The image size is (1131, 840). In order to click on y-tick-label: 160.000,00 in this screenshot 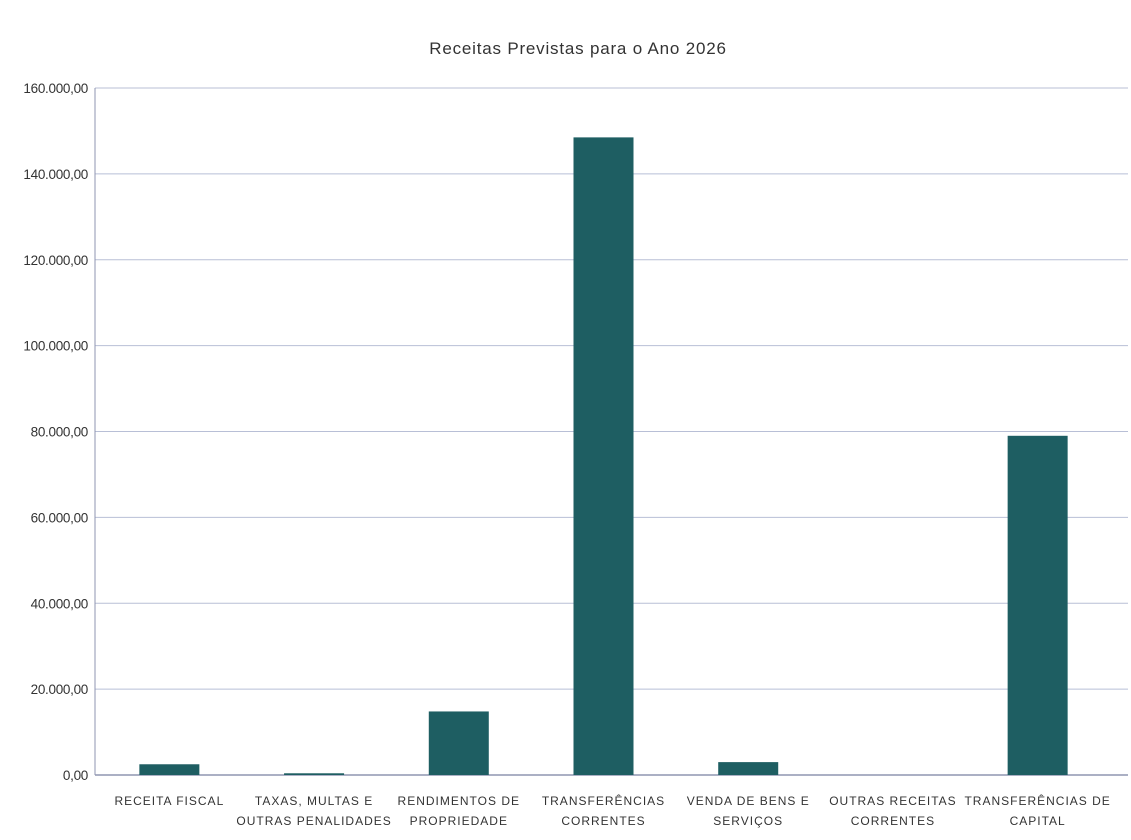, I will do `click(55, 88)`.